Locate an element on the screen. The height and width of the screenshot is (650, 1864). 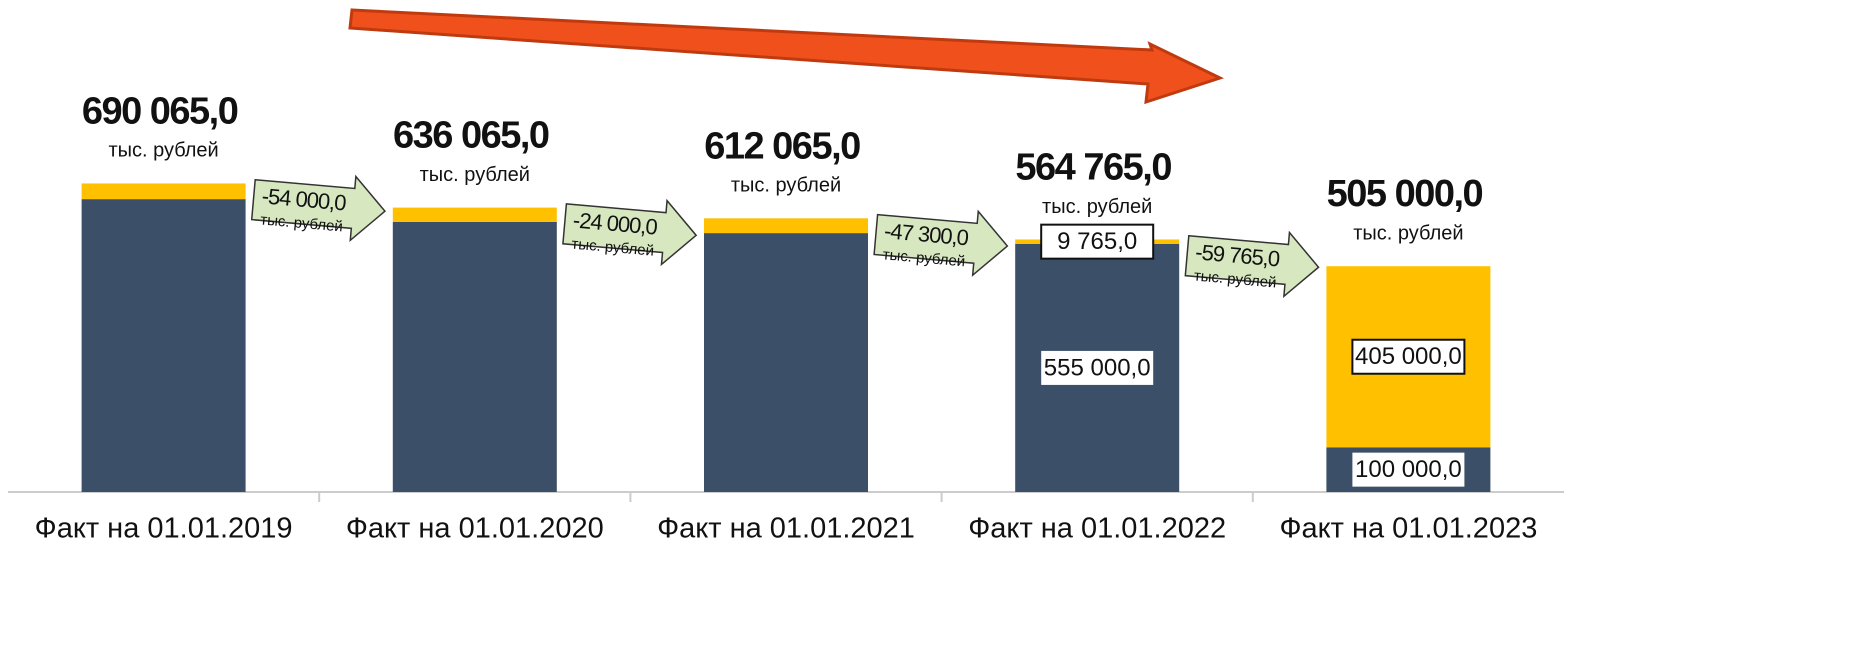
x-tick-label: Факт на 01.01.2022 is located at coordinates (1097, 529).